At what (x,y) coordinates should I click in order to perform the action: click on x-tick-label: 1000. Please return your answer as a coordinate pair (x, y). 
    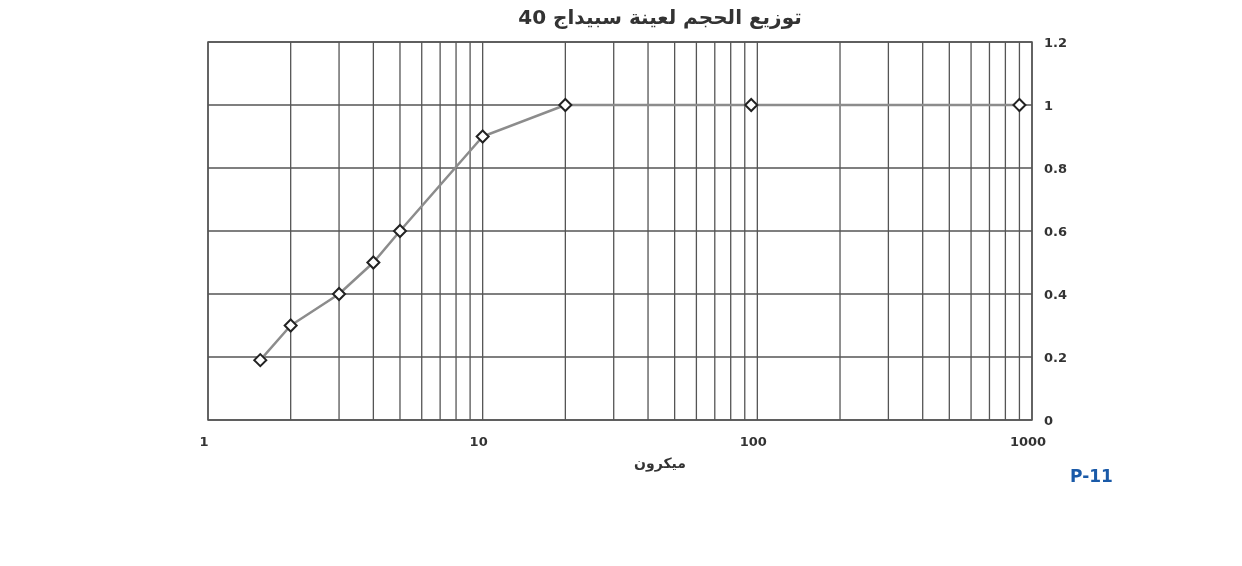
    Looking at the image, I should click on (1028, 441).